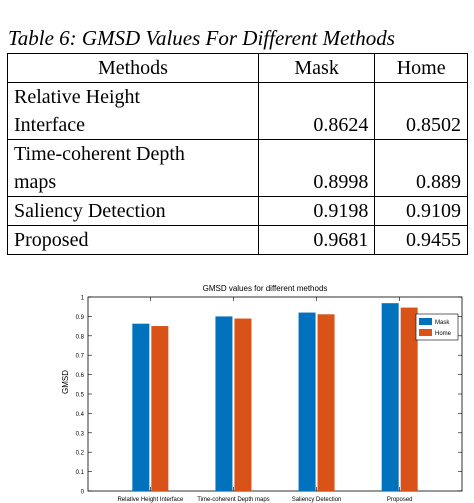 The image size is (474, 503). I want to click on home-value: 0.9455, so click(421, 240).